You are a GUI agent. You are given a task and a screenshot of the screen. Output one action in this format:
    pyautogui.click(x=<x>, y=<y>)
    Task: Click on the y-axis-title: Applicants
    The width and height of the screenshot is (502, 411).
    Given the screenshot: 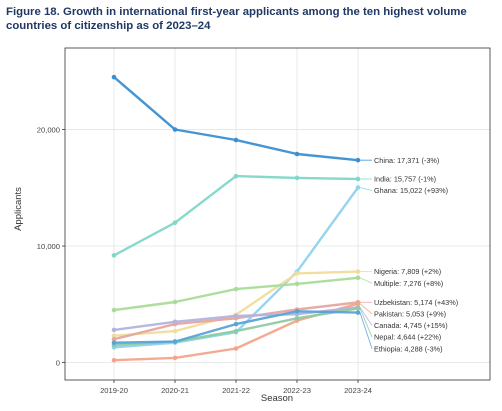 What is the action you would take?
    pyautogui.click(x=18, y=209)
    